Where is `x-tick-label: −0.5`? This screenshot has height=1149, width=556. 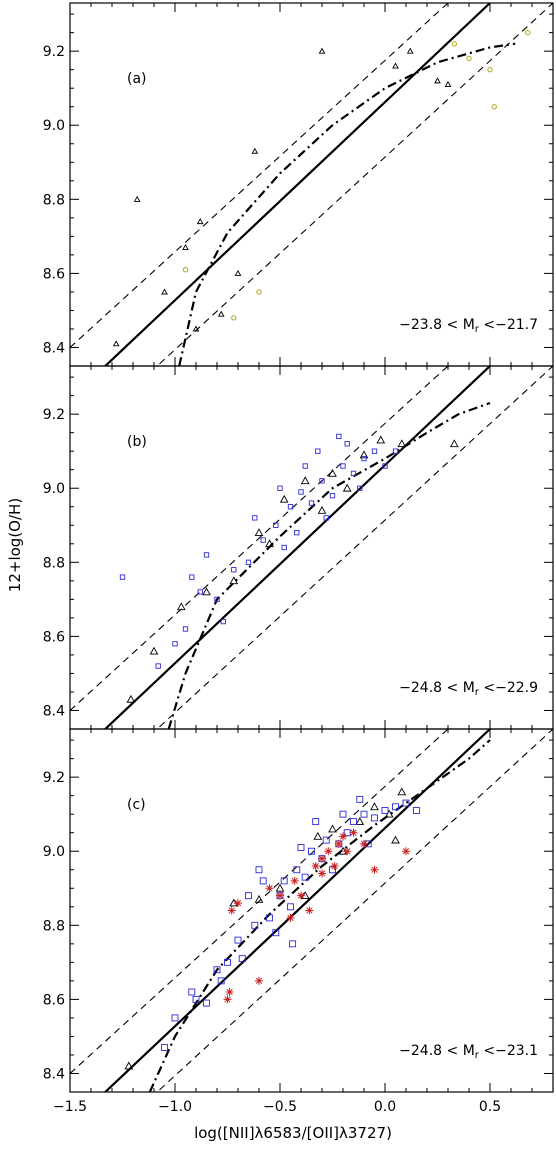 x-tick-label: −0.5 is located at coordinates (280, 1107).